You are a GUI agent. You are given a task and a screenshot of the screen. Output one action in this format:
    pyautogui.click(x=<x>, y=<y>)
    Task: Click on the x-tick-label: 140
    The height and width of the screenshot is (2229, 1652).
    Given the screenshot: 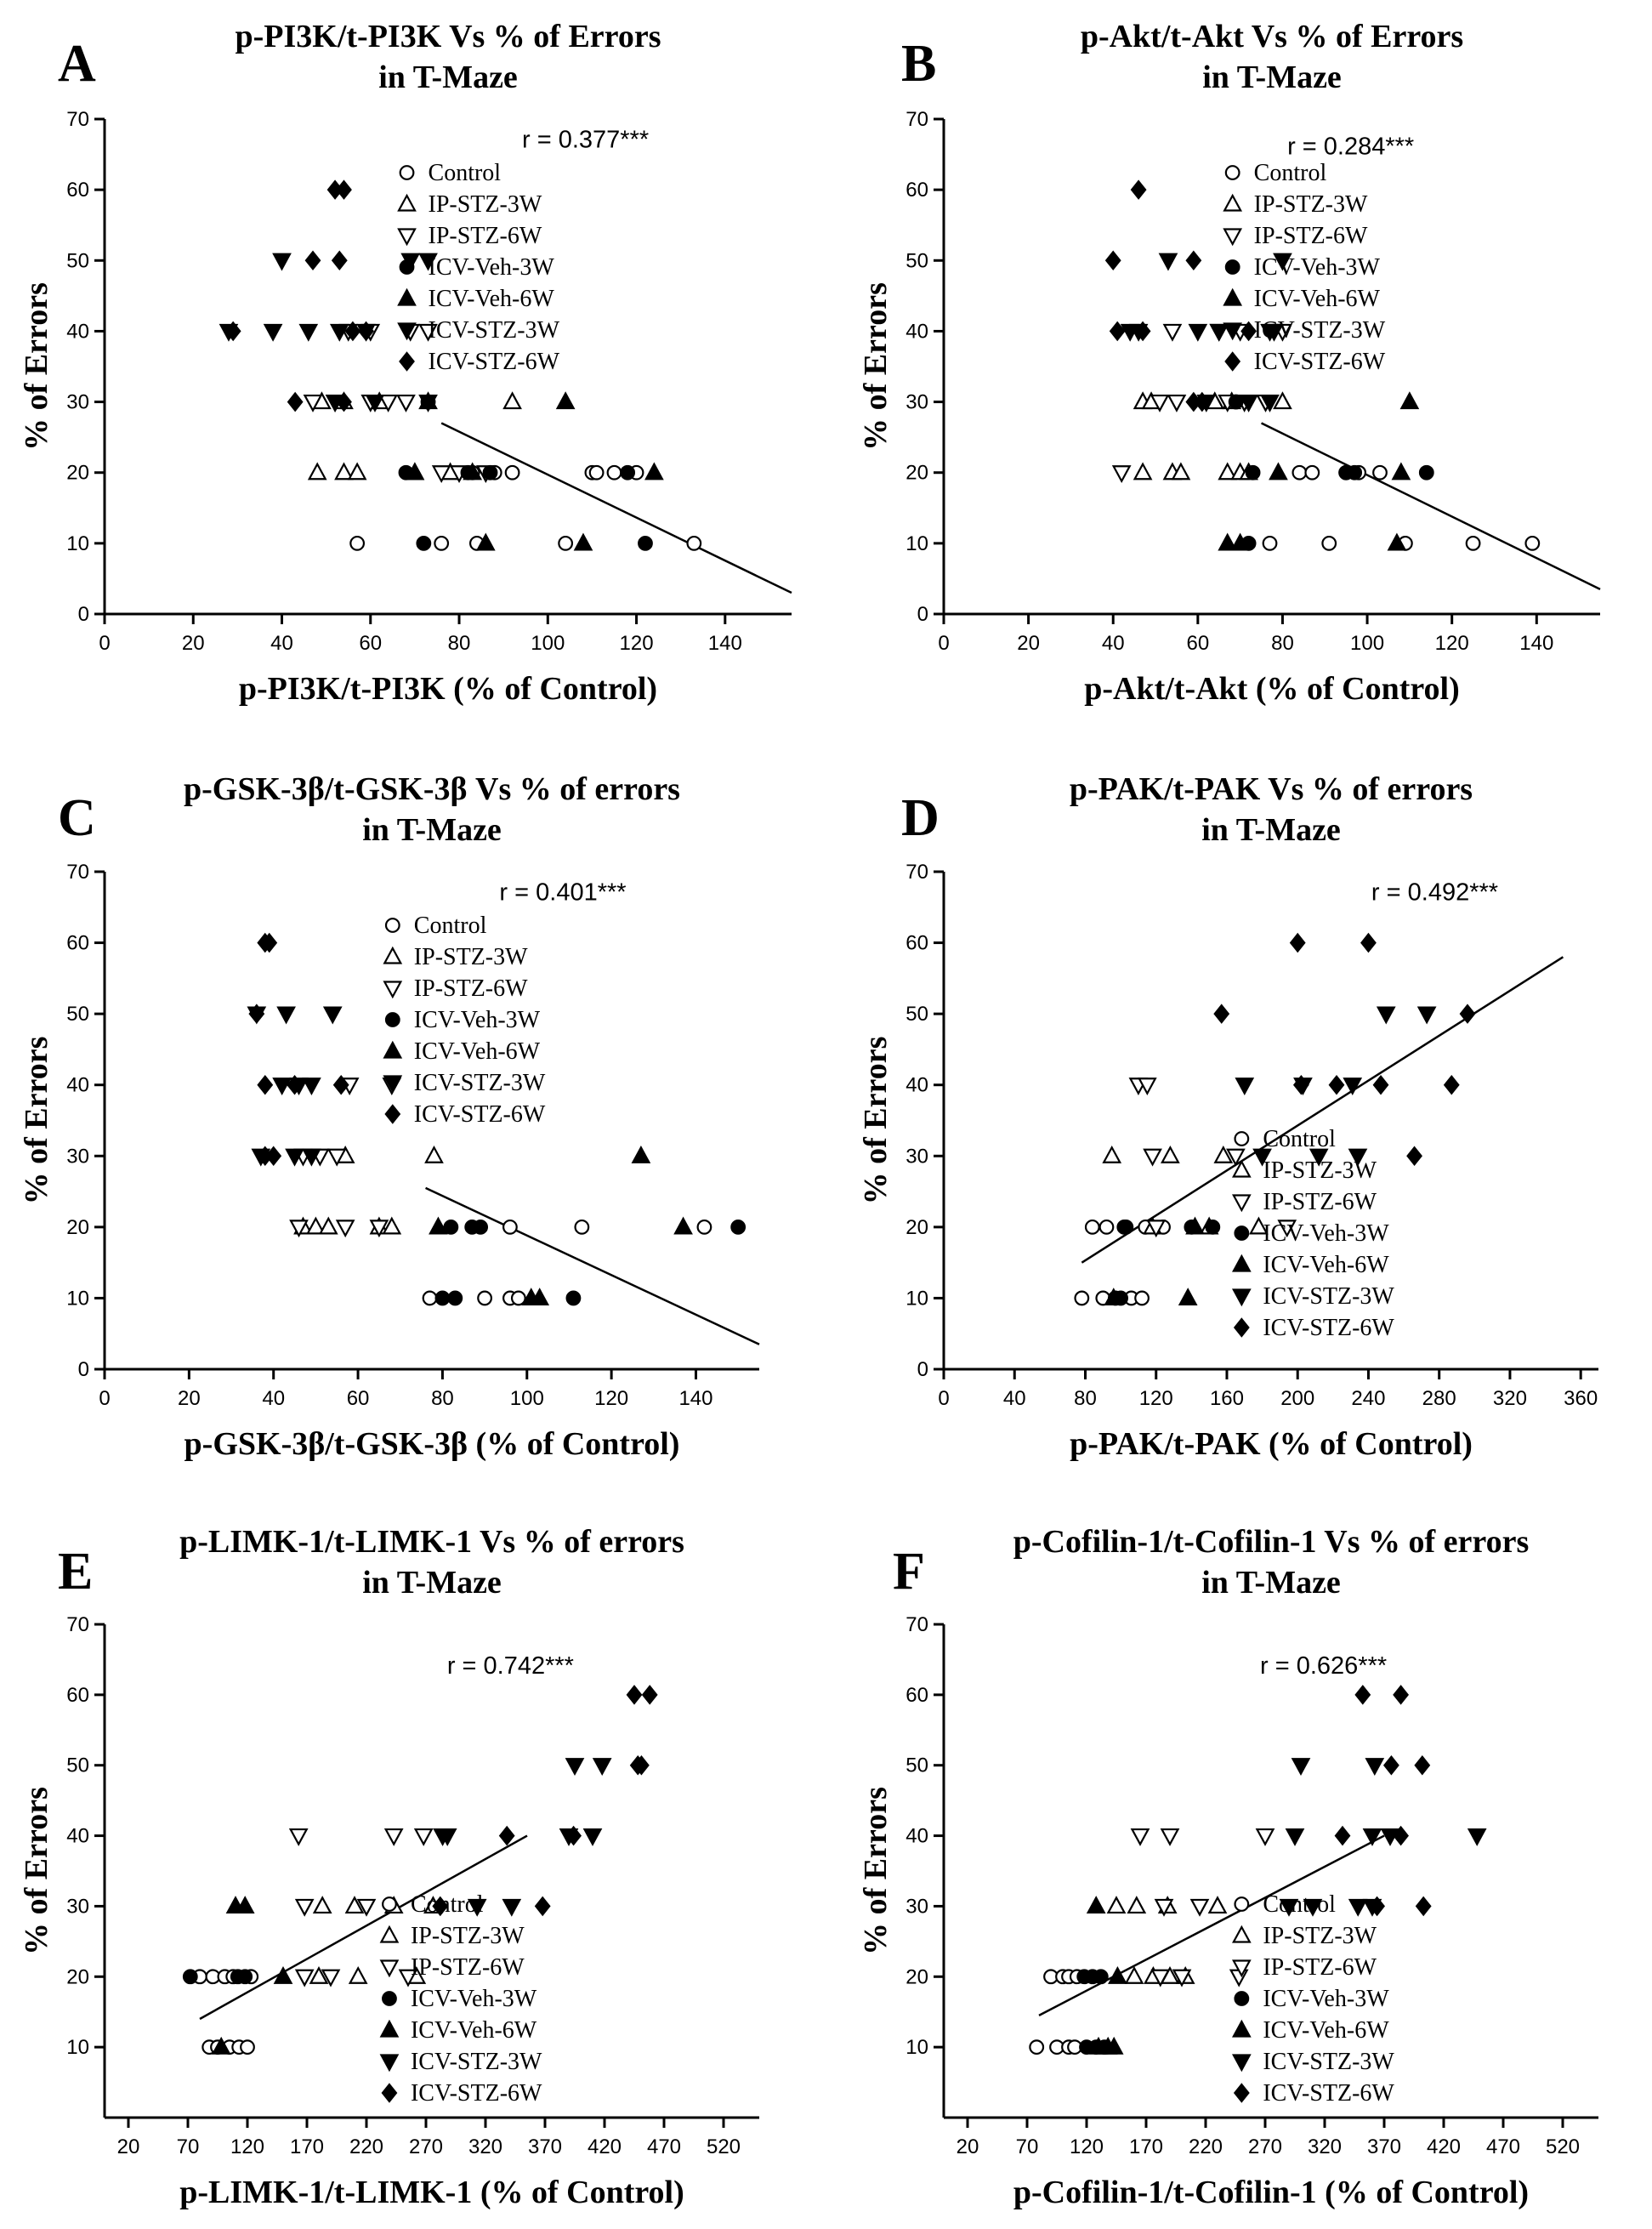 What is the action you would take?
    pyautogui.click(x=1536, y=643)
    